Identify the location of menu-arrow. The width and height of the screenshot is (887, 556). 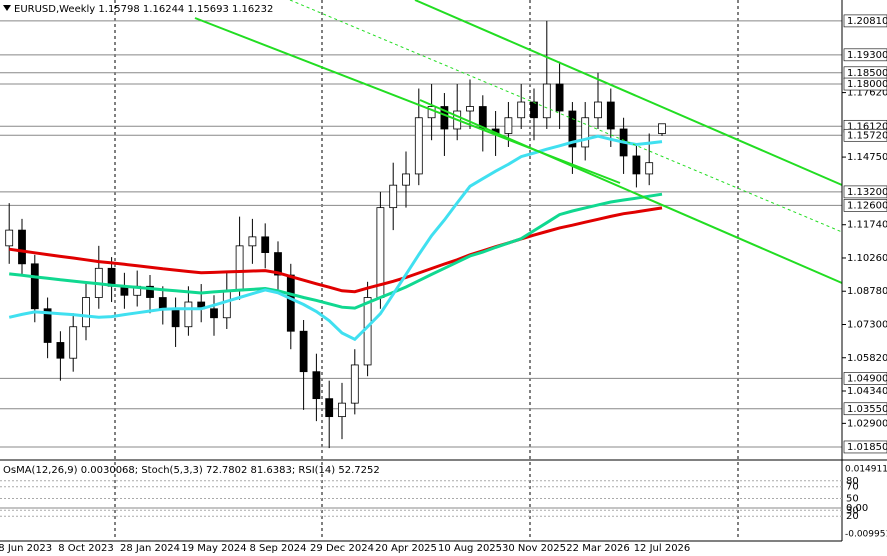
(7, 8).